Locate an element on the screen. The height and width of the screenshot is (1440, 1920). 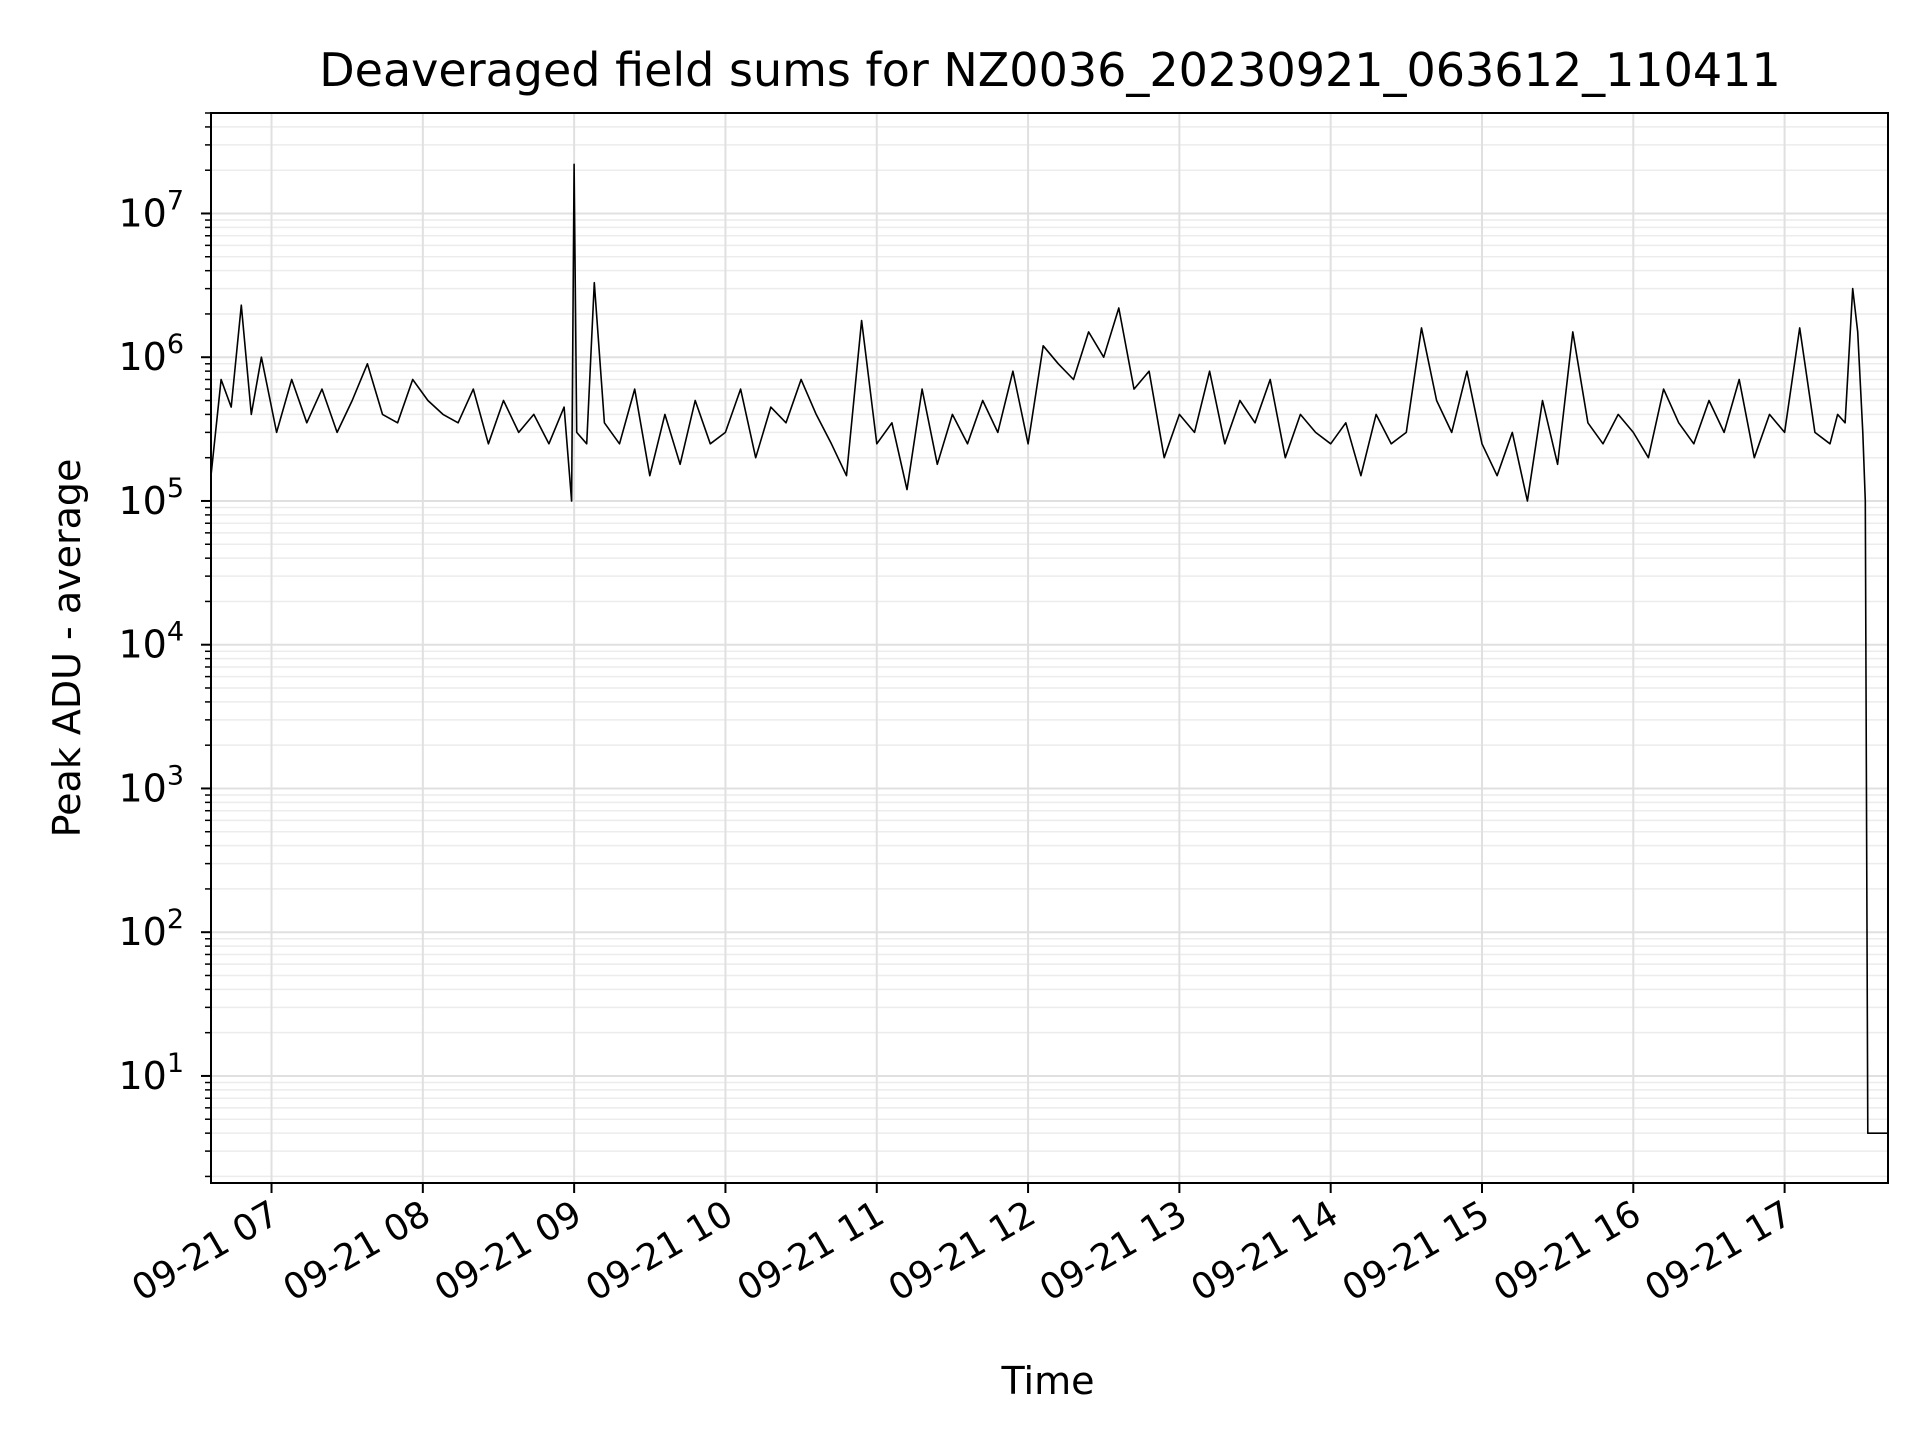
y-tick-label: 101 is located at coordinates (151, 1073).